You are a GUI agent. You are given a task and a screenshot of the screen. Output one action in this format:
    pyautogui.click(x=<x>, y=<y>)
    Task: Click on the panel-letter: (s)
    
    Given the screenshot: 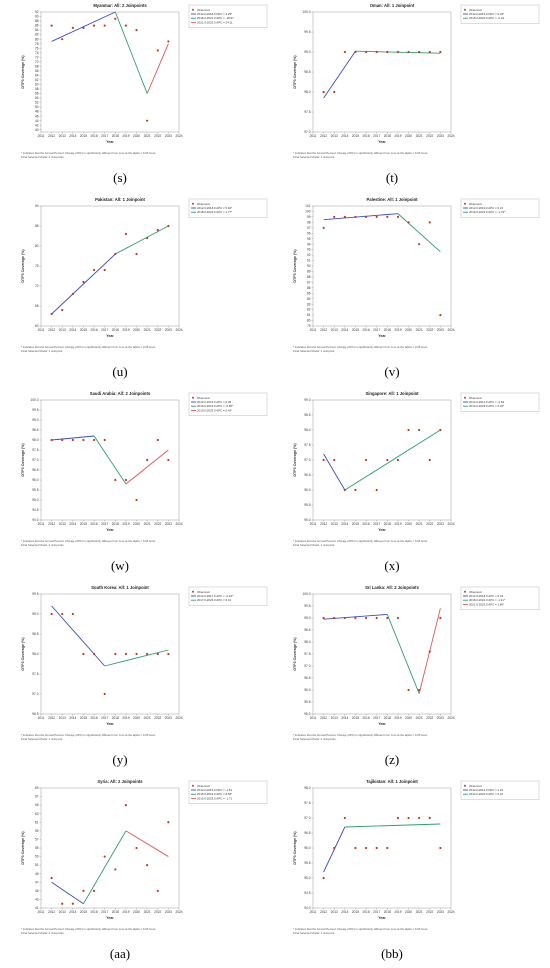 What is the action you would take?
    pyautogui.click(x=120, y=177)
    